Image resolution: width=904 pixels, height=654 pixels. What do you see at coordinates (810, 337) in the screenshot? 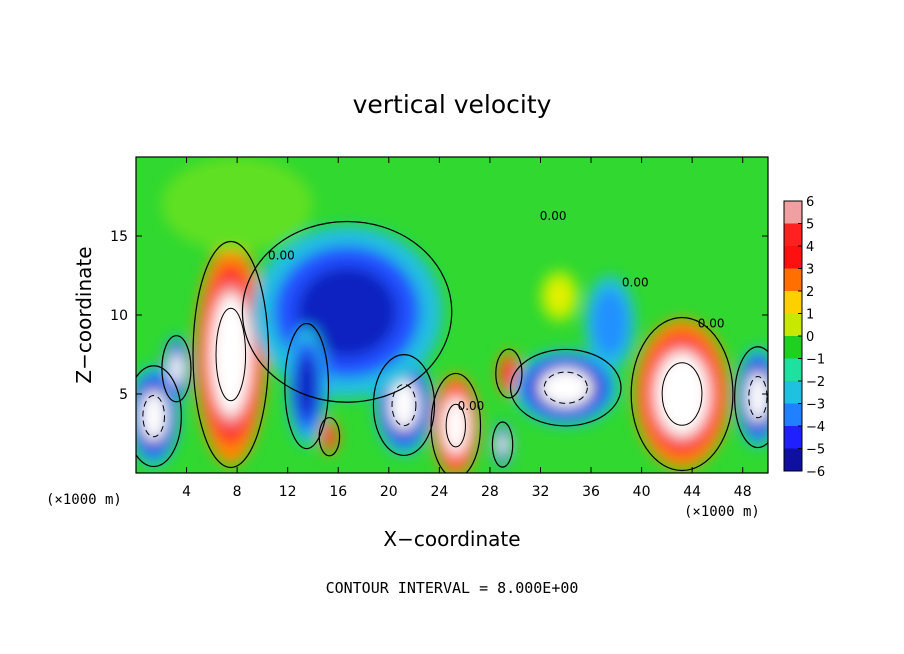
I see `colorbar-label-6: 0` at bounding box center [810, 337].